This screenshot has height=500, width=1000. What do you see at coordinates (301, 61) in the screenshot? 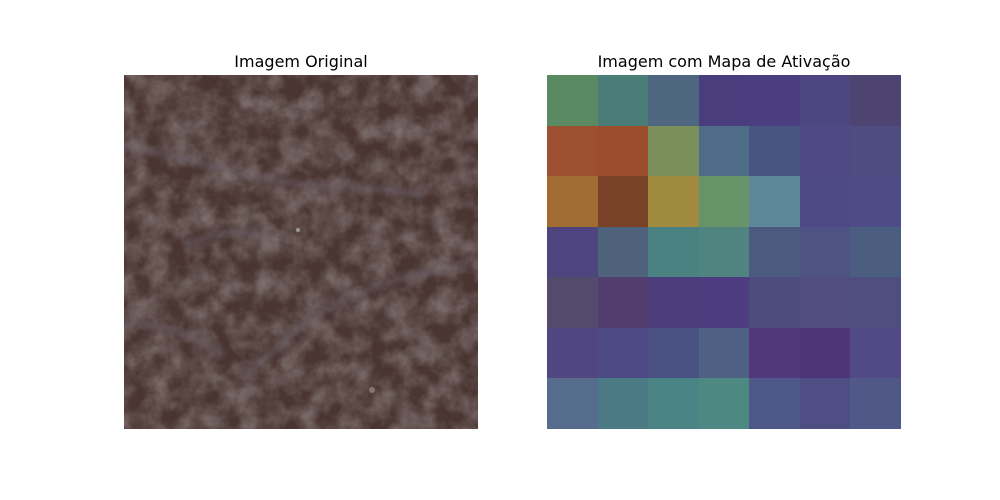
I see `original-image-title: Imagem Original` at bounding box center [301, 61].